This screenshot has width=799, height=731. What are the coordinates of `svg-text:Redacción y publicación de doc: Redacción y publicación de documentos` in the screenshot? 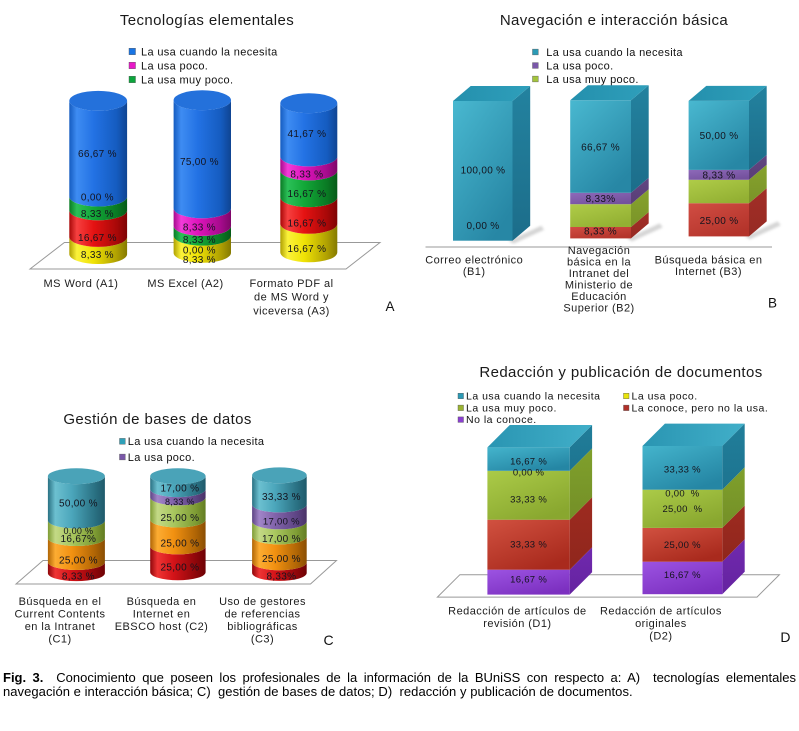 It's located at (620, 372).